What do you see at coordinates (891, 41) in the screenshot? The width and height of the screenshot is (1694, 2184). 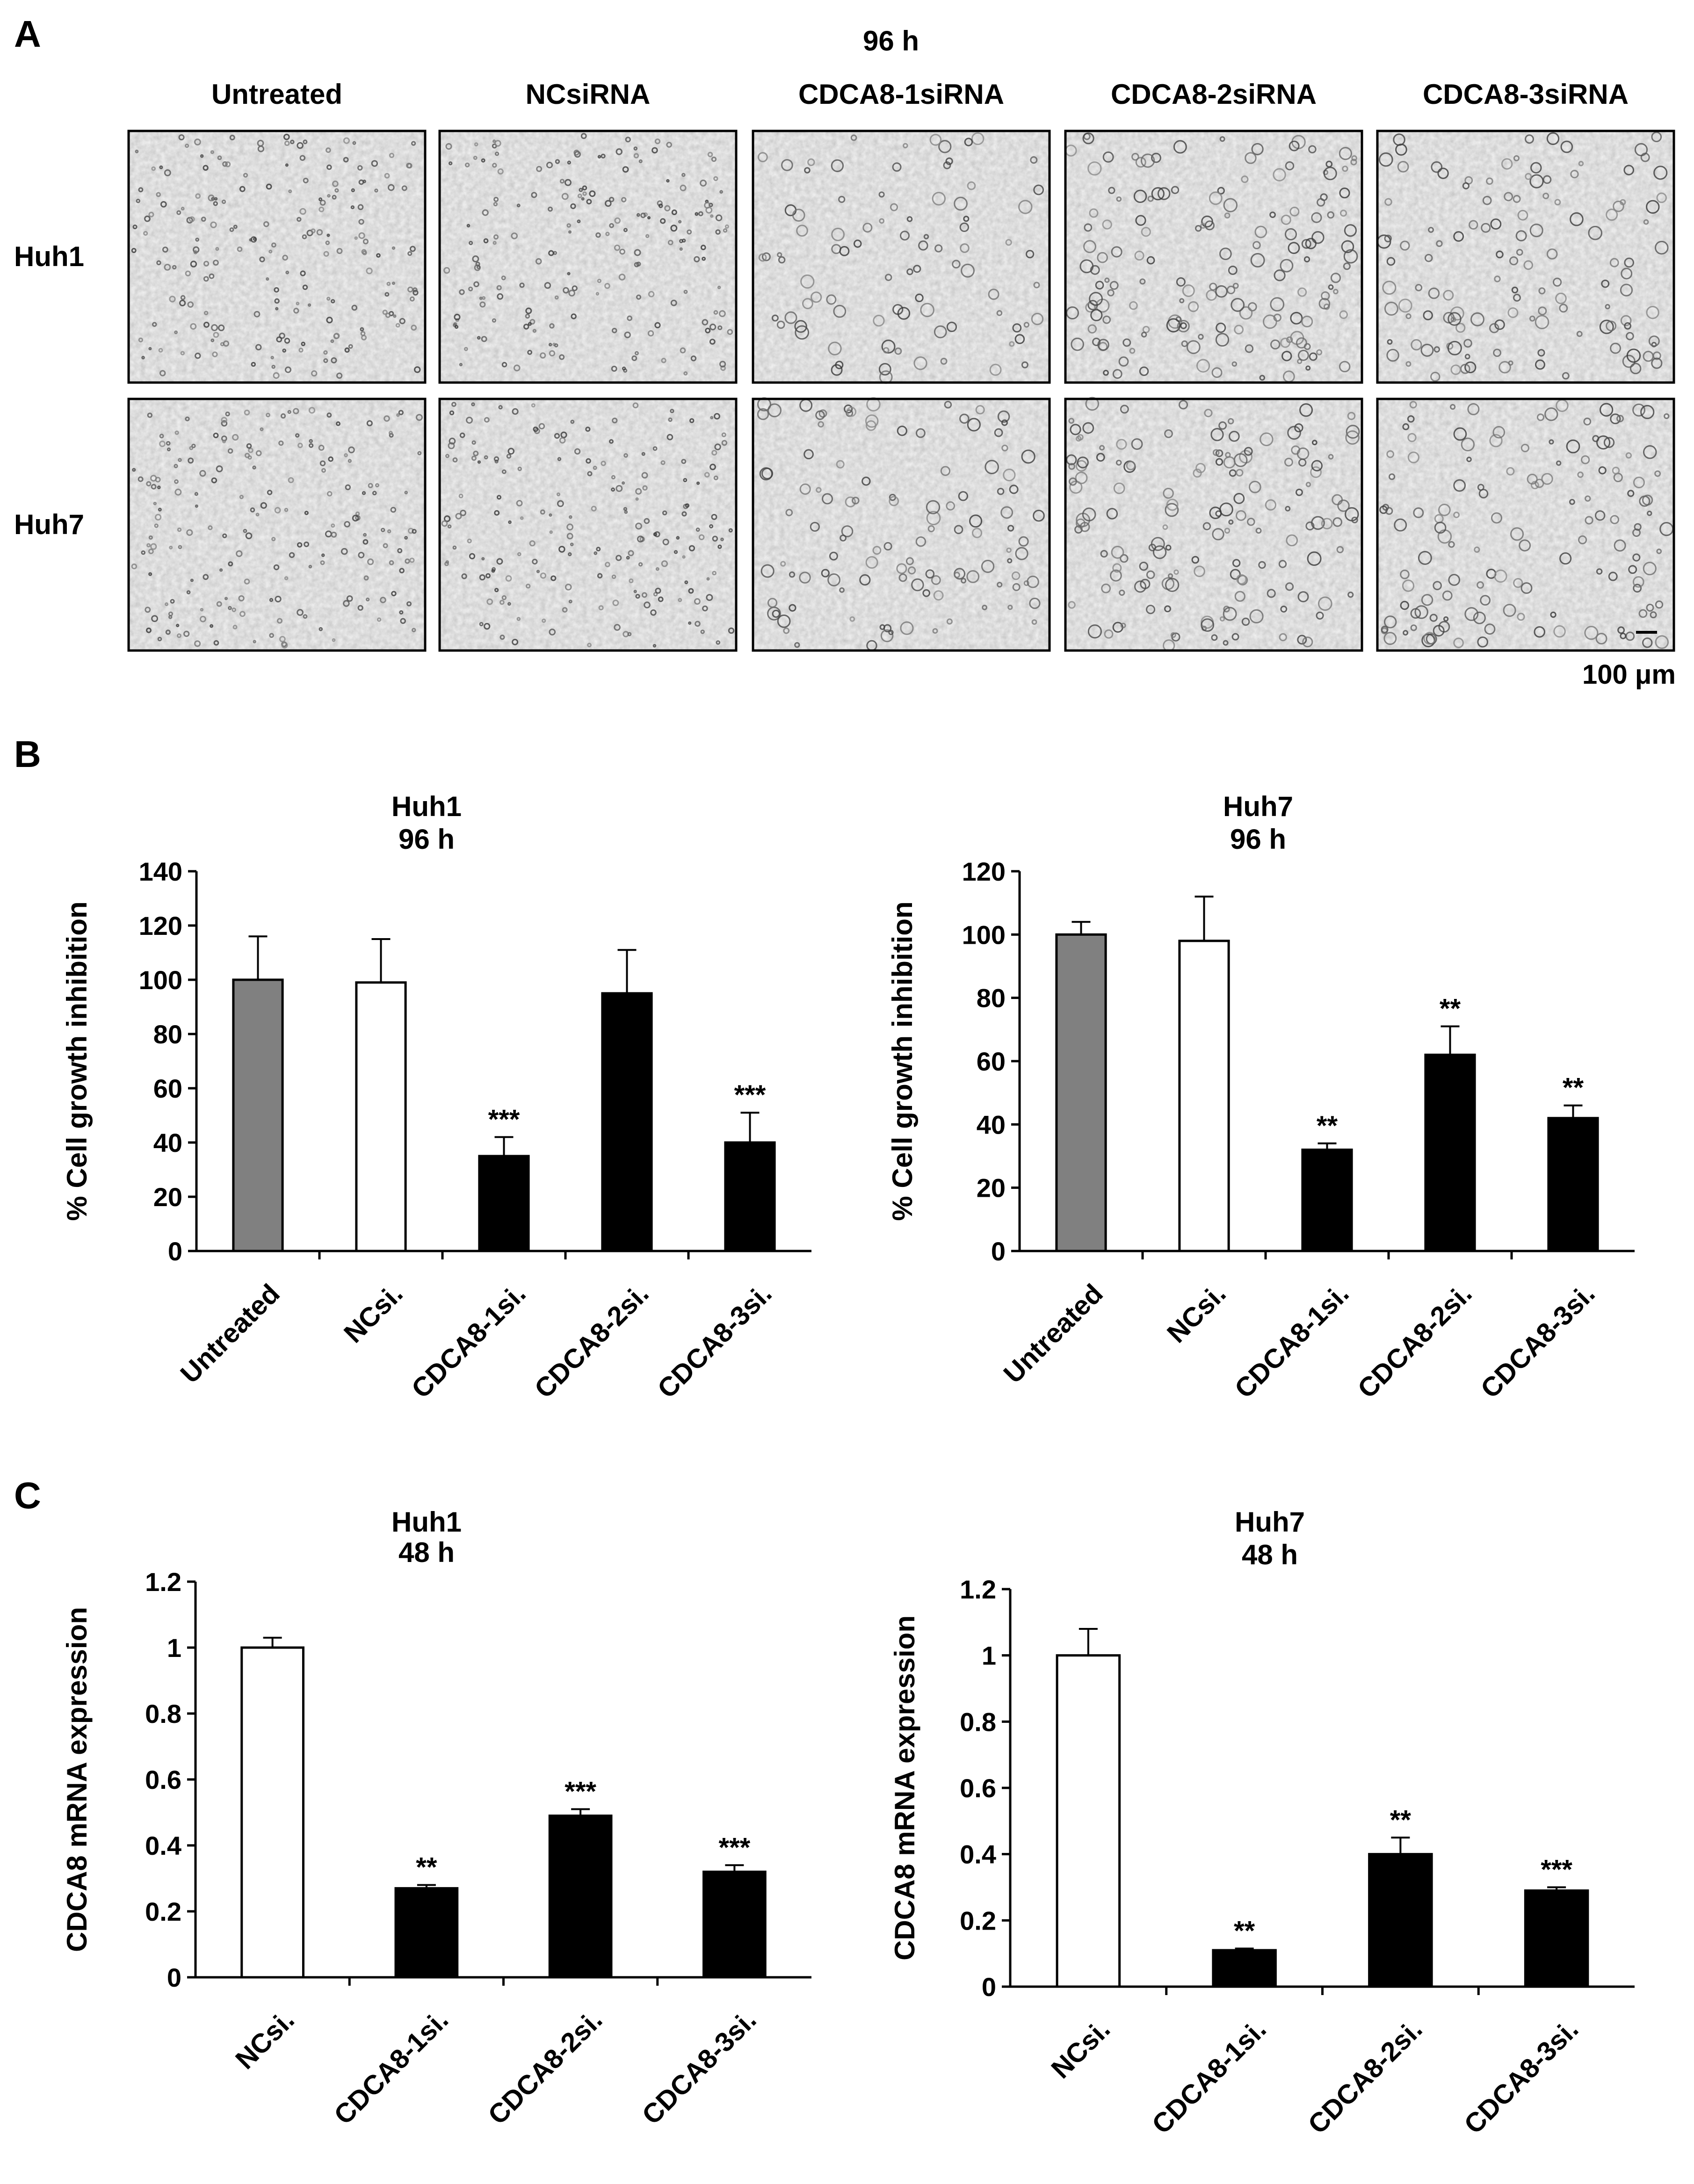 I see `panel-a-time-label: 96 h` at bounding box center [891, 41].